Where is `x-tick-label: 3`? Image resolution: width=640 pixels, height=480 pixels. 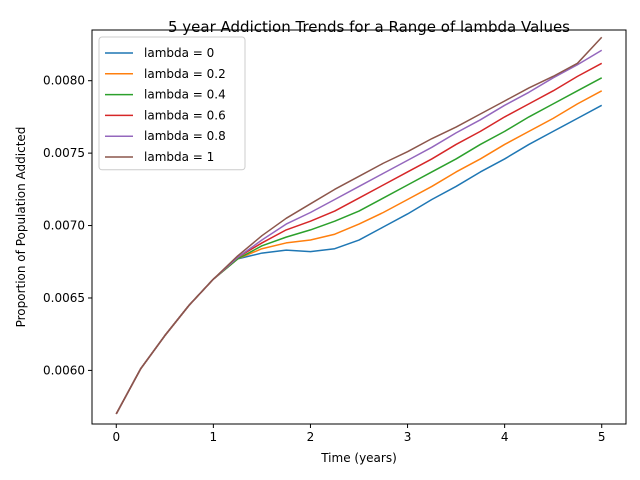 x-tick-label: 3 is located at coordinates (408, 437).